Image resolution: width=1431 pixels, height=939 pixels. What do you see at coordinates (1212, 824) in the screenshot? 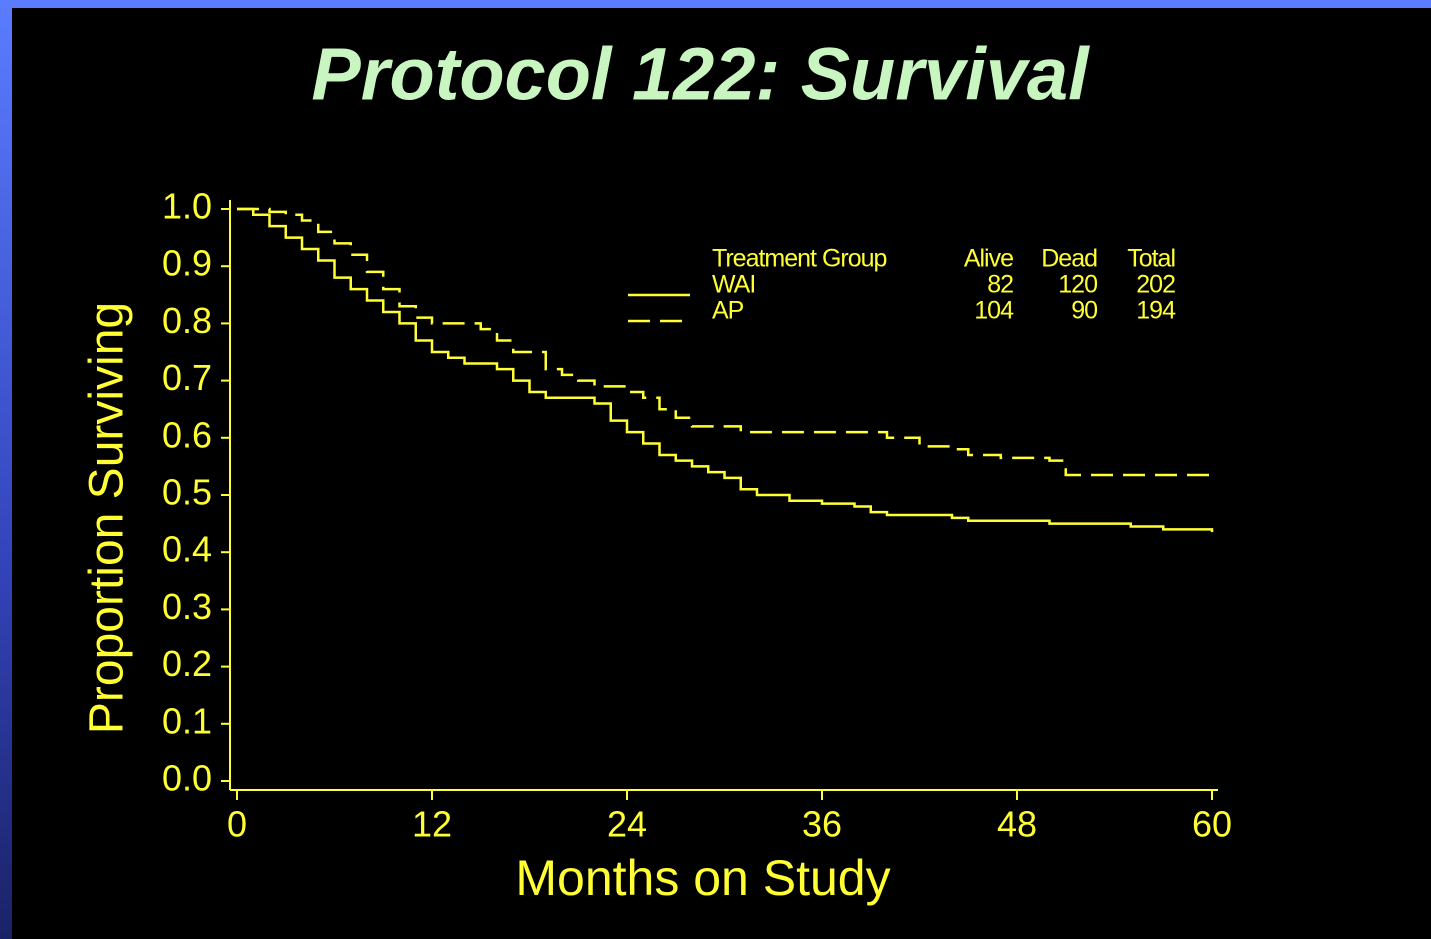
I see `x-tick-label: 60` at bounding box center [1212, 824].